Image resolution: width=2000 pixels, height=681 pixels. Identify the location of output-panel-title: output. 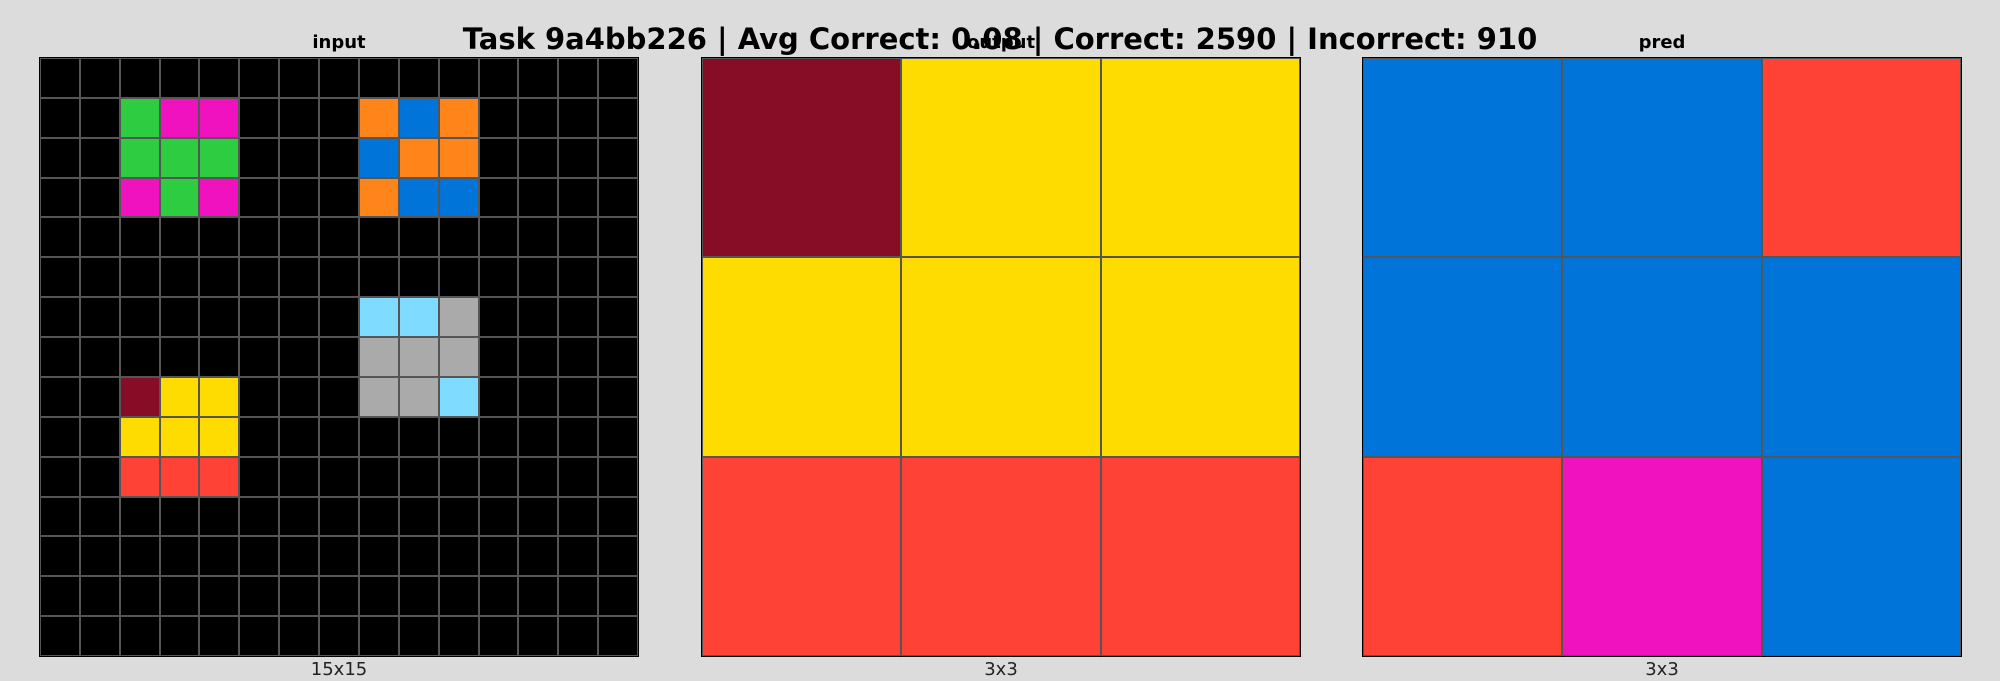
(1001, 42).